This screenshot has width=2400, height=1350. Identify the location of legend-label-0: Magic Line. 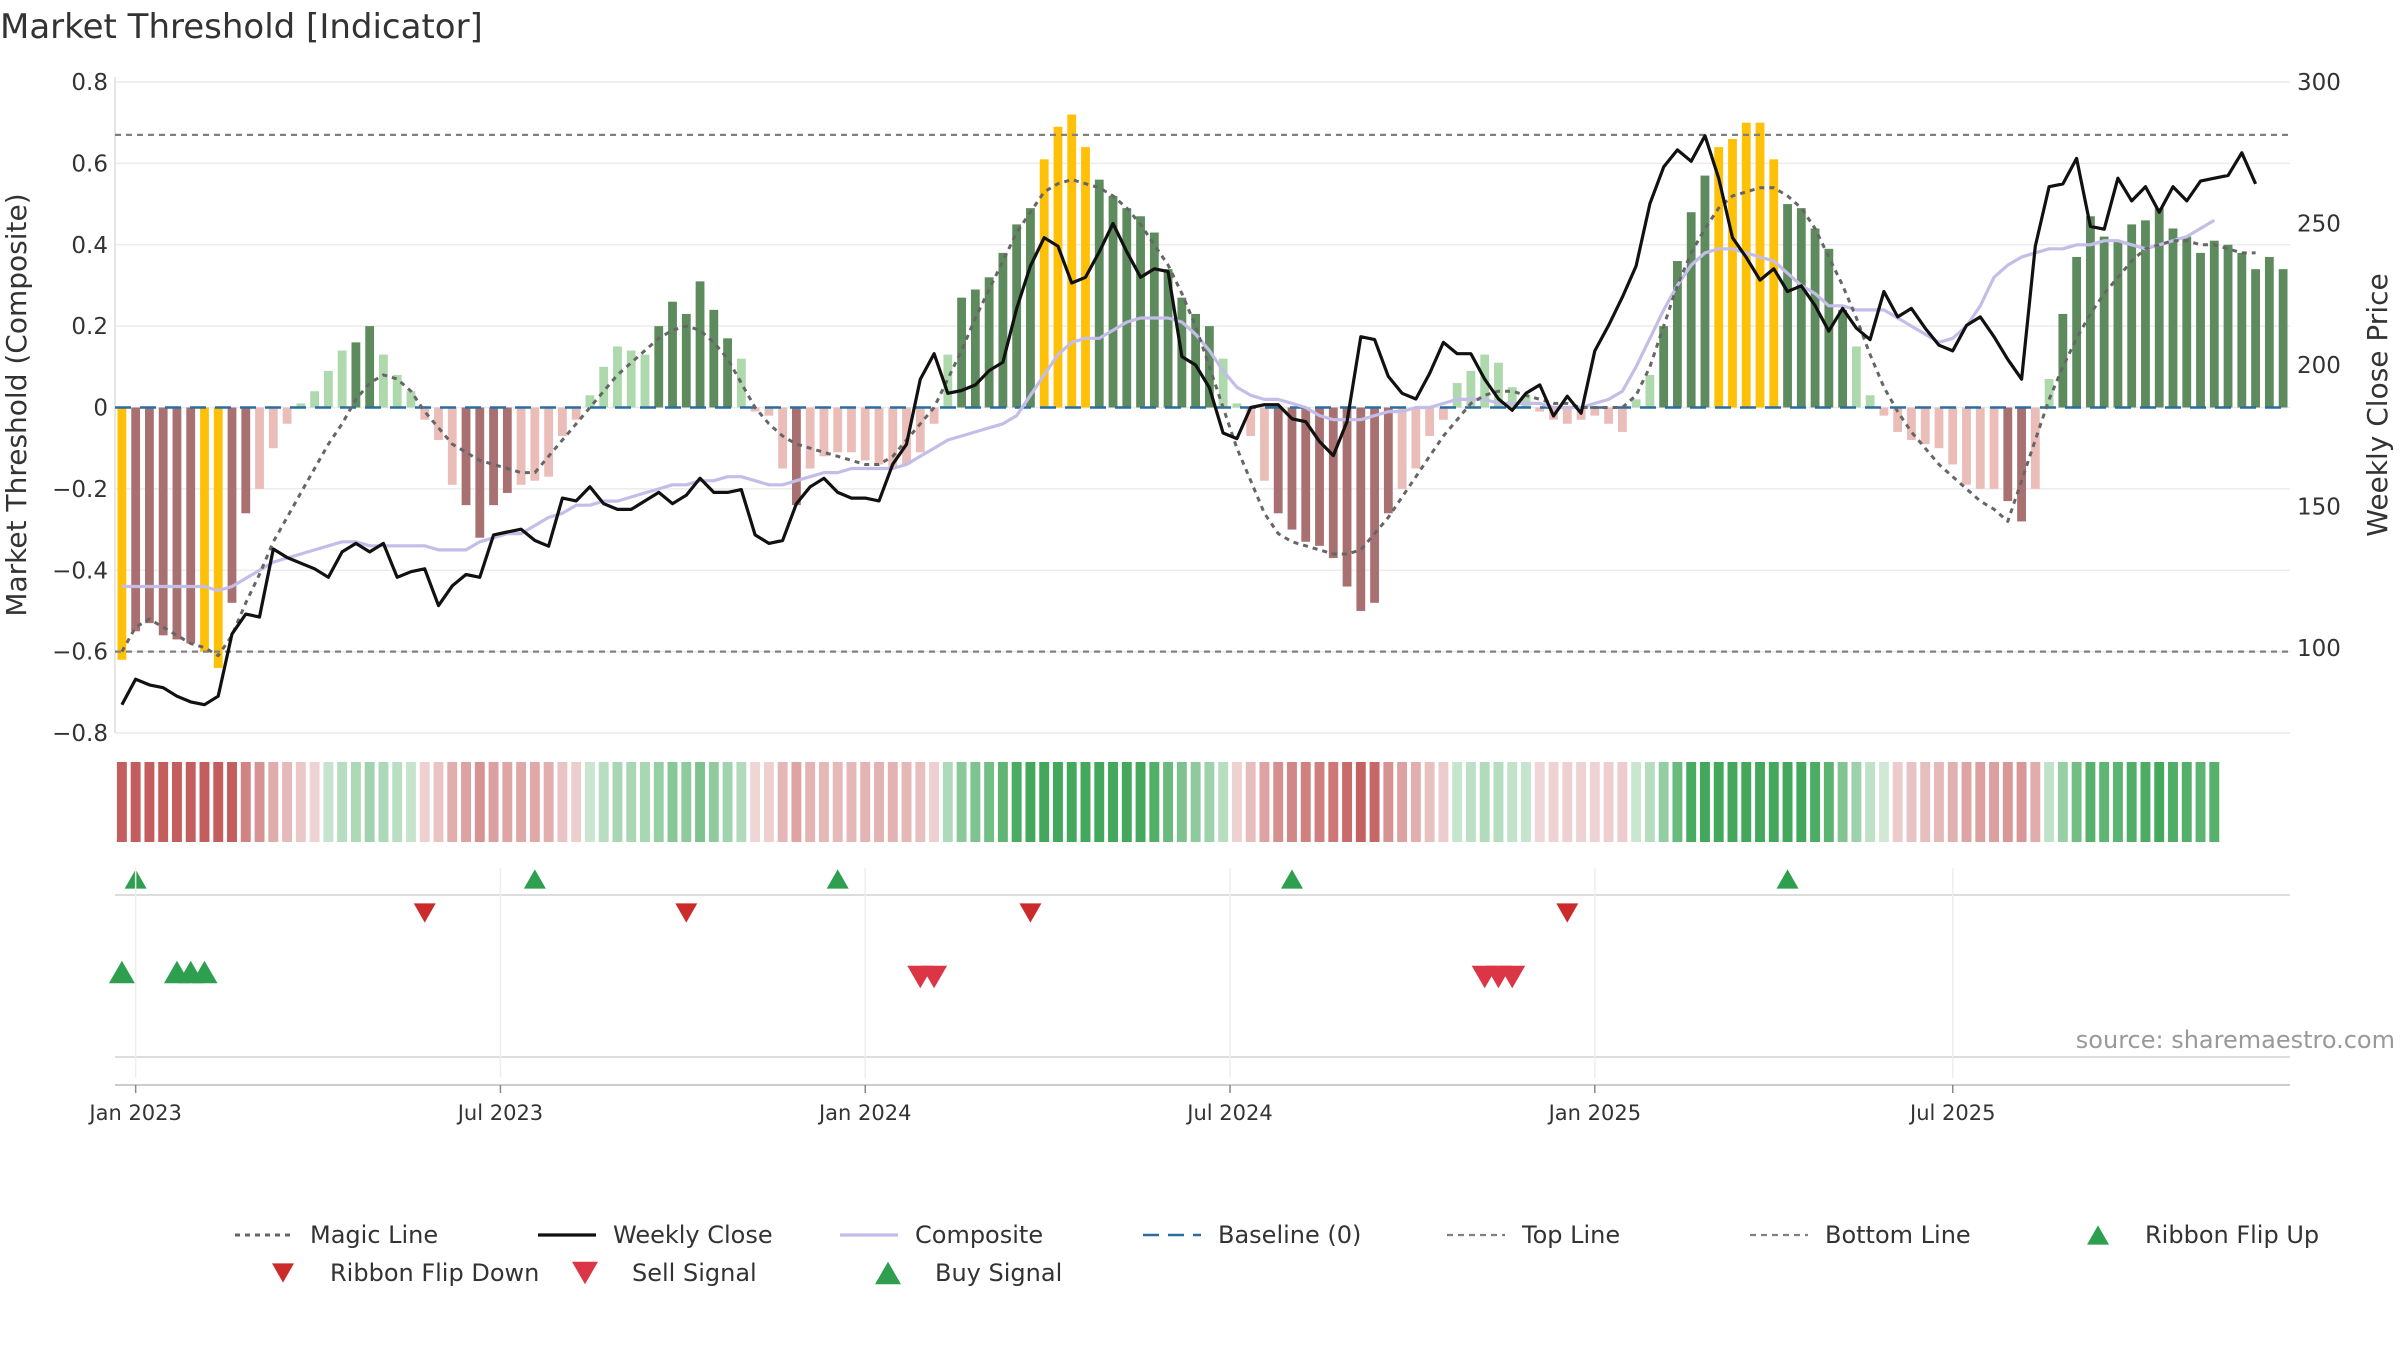
(374, 1235).